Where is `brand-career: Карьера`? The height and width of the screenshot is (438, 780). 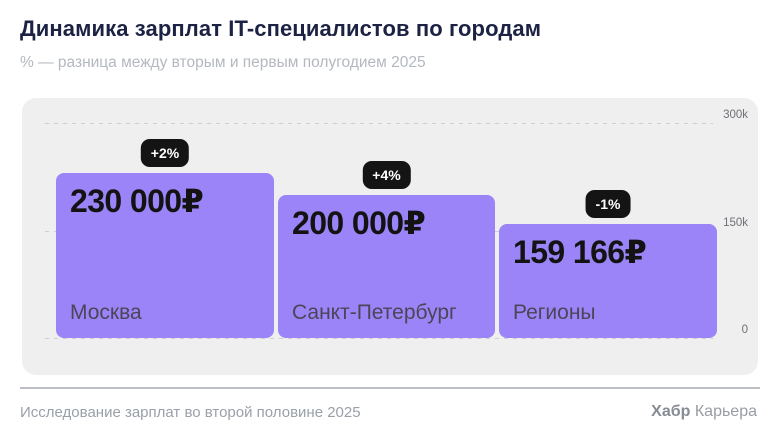
brand-career: Карьера is located at coordinates (723, 411).